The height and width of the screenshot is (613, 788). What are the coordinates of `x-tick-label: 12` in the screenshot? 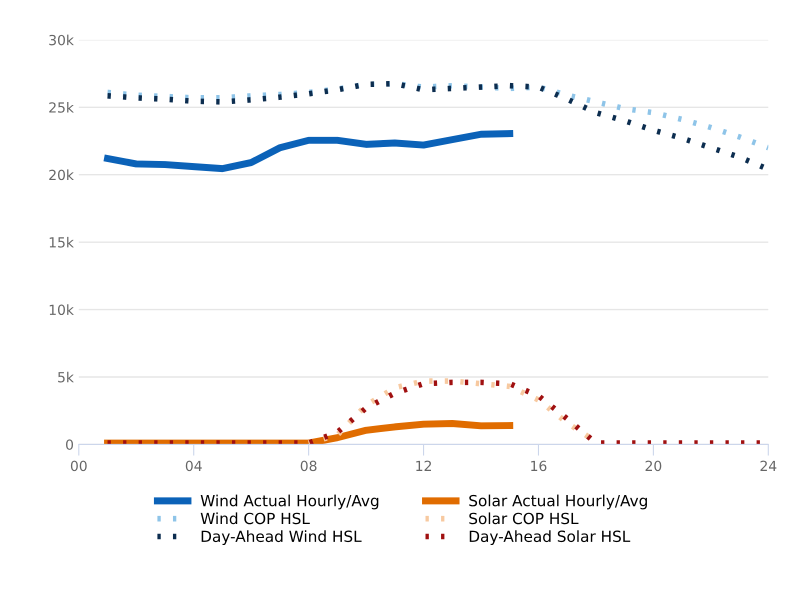 It's located at (423, 465).